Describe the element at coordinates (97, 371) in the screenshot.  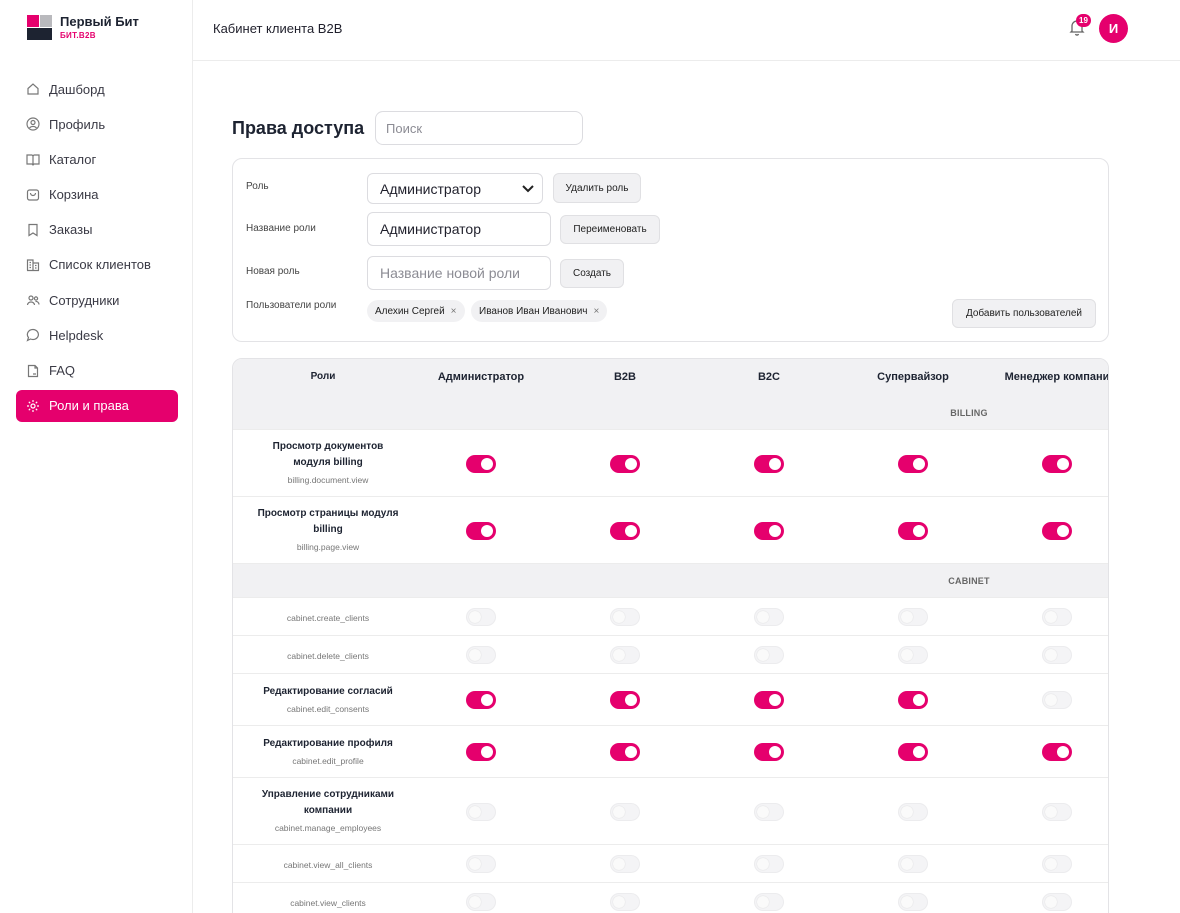
I see `sidebar-item-faq: FAQ` at that location.